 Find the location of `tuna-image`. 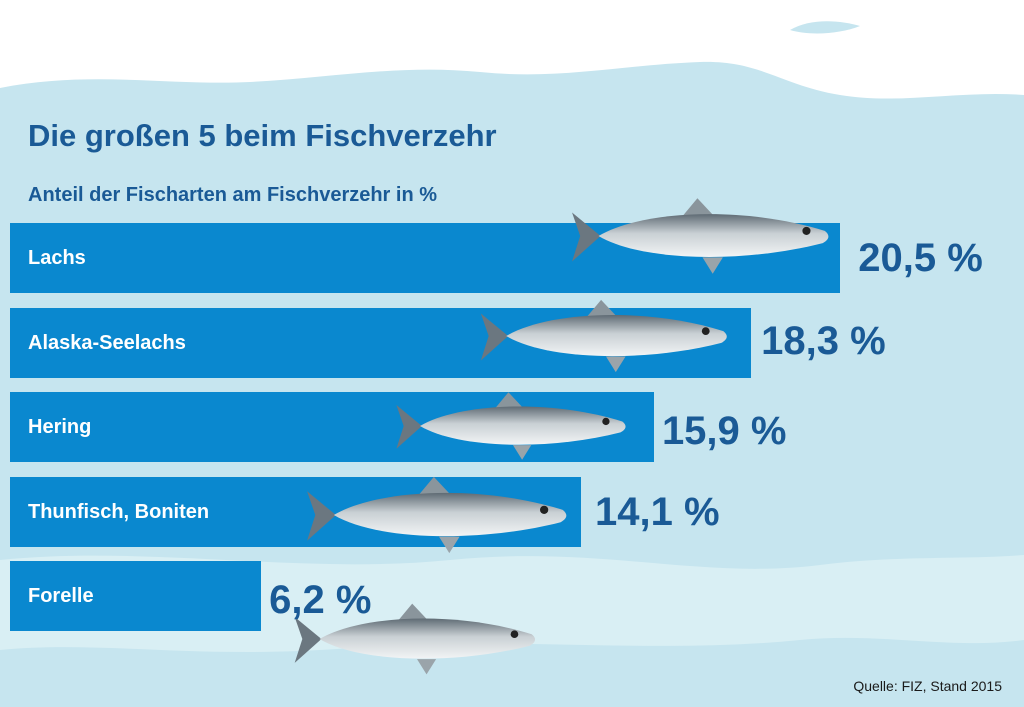

tuna-image is located at coordinates (439, 517).